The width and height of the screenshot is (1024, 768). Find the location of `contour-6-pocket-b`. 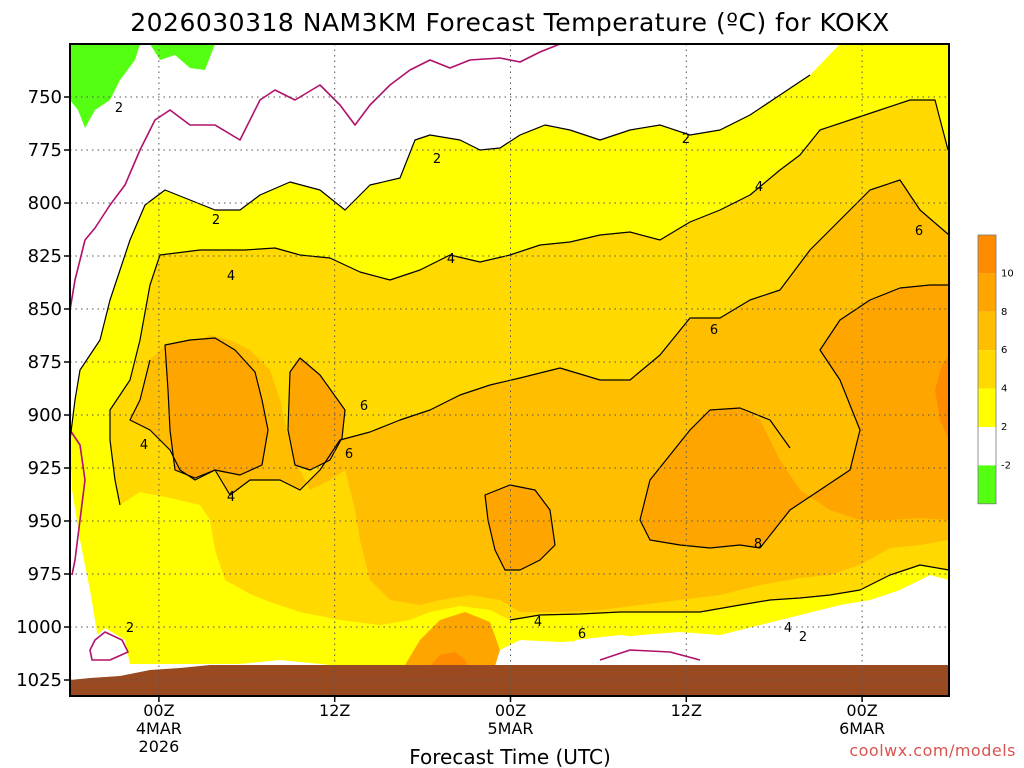

contour-6-pocket-b is located at coordinates (316, 414).